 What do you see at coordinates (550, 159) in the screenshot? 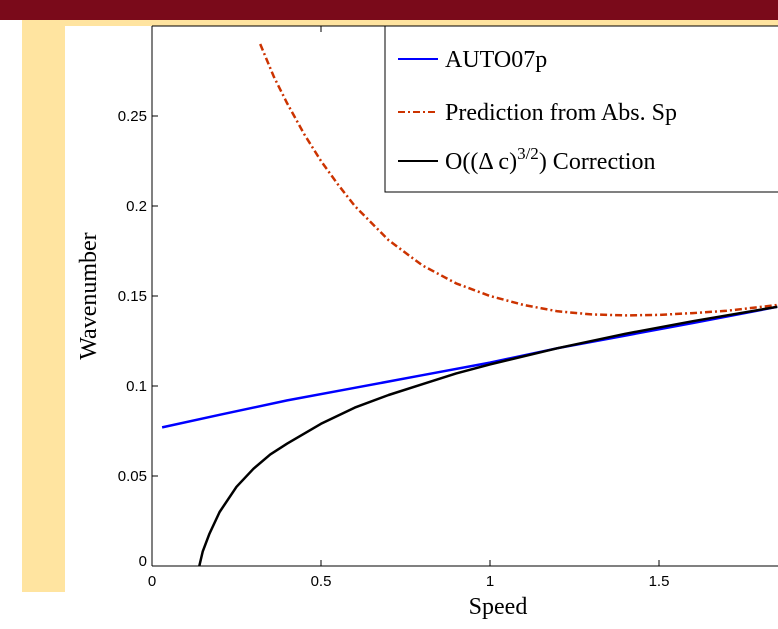
I see `legend-label-correction: O((Δ c)3/2) Correction` at bounding box center [550, 159].